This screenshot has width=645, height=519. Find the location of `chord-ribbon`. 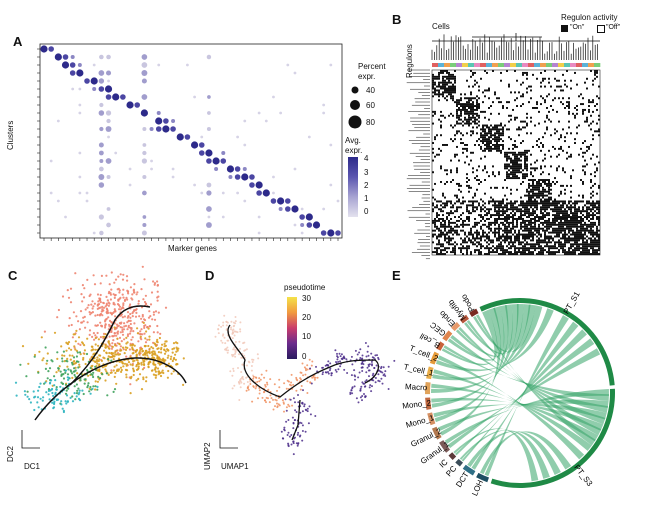

chord-ribbon is located at coordinates (524, 398).